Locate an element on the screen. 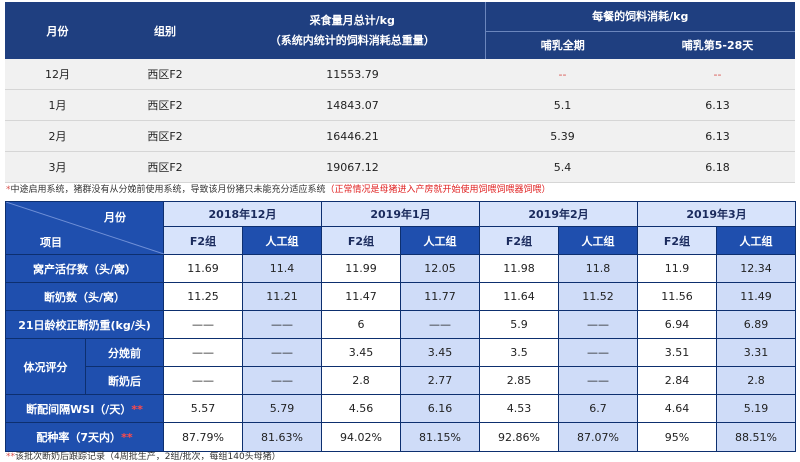  footnote-text: 中途启用系统，猪群没有从分娩前使用系统，导致该月份猪只未能充分适应系统 is located at coordinates (168, 190).